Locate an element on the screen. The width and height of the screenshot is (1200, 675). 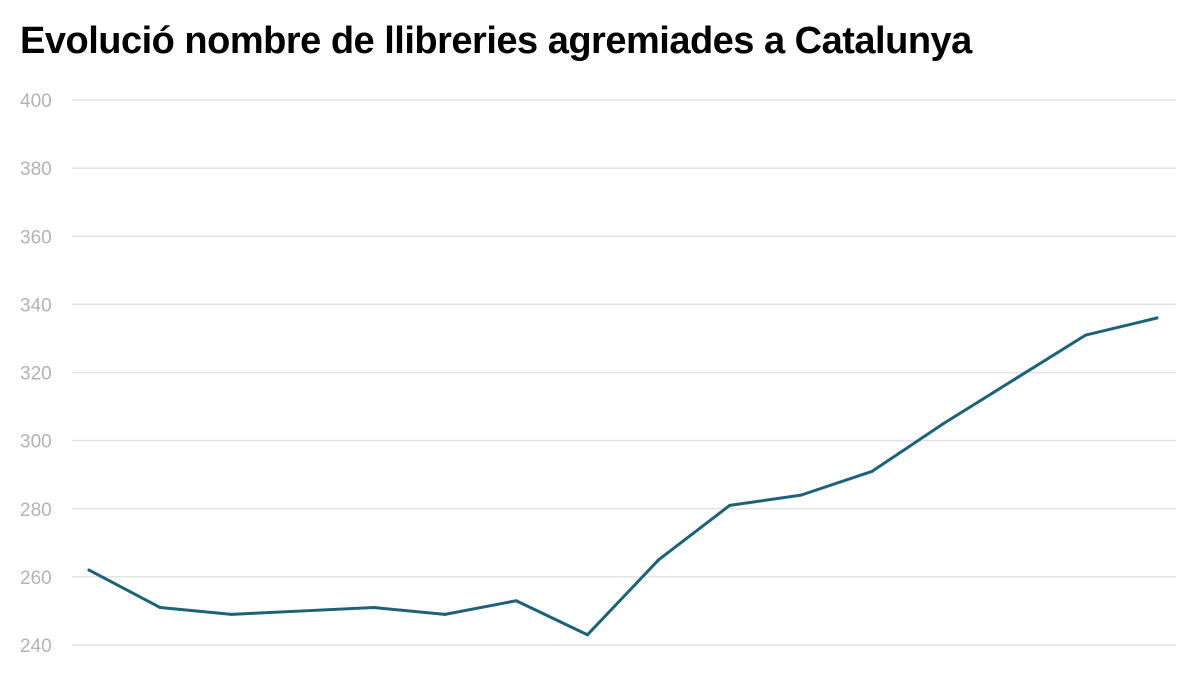
y-tick-label: 380 is located at coordinates (36, 169).